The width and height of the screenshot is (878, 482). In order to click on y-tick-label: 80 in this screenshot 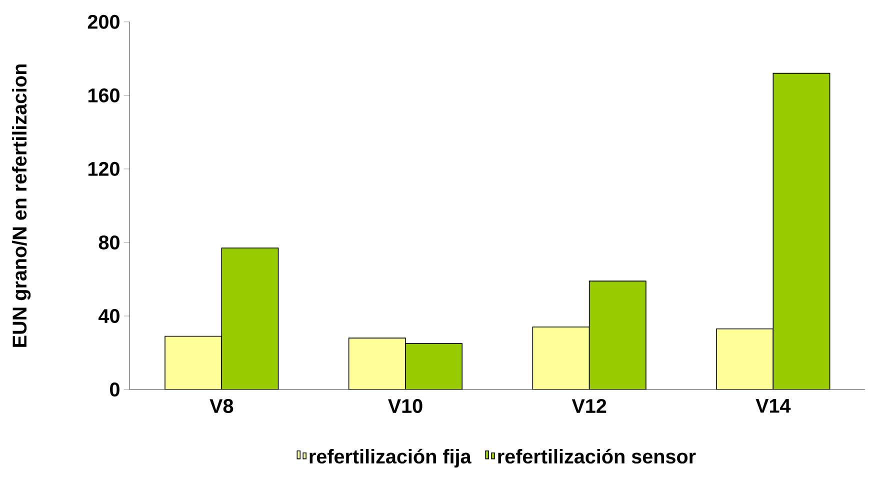, I will do `click(109, 242)`.